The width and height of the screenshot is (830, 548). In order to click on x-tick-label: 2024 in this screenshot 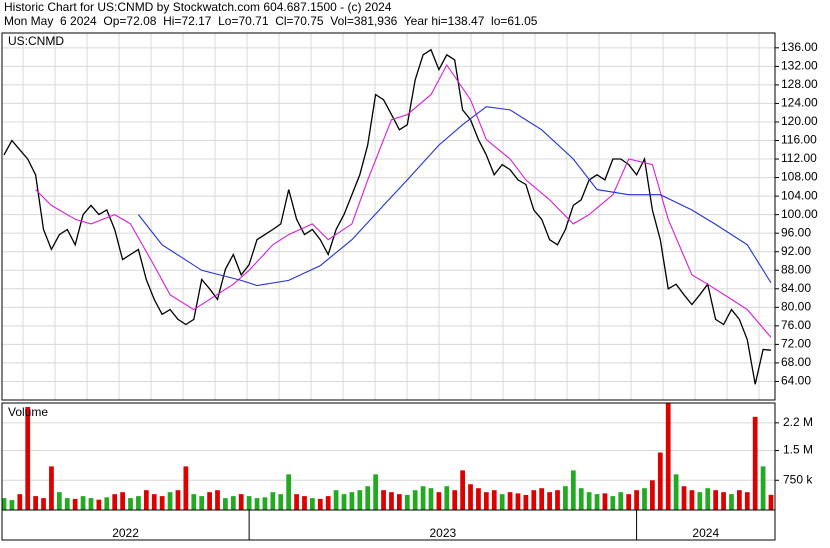, I will do `click(705, 533)`.